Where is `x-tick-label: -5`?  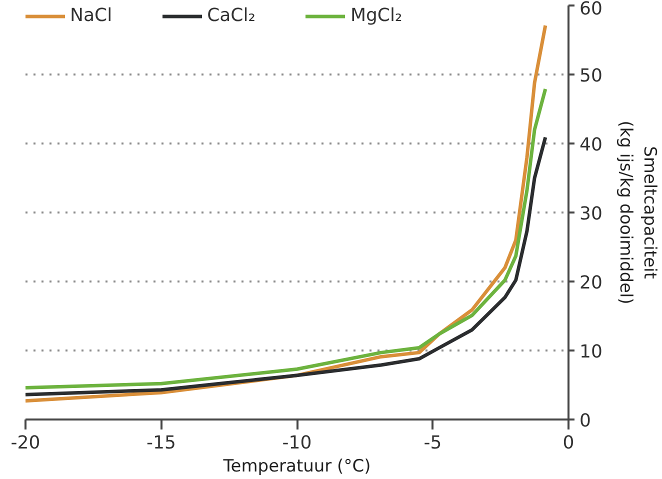
x-tick-label: -5 is located at coordinates (433, 443).